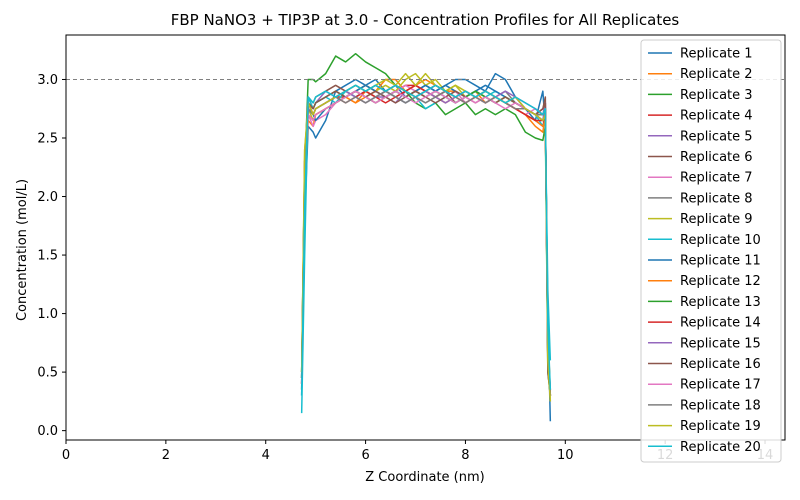 The height and width of the screenshot is (500, 800). I want to click on legend-label-replicate-5: Replicate 5, so click(716, 136).